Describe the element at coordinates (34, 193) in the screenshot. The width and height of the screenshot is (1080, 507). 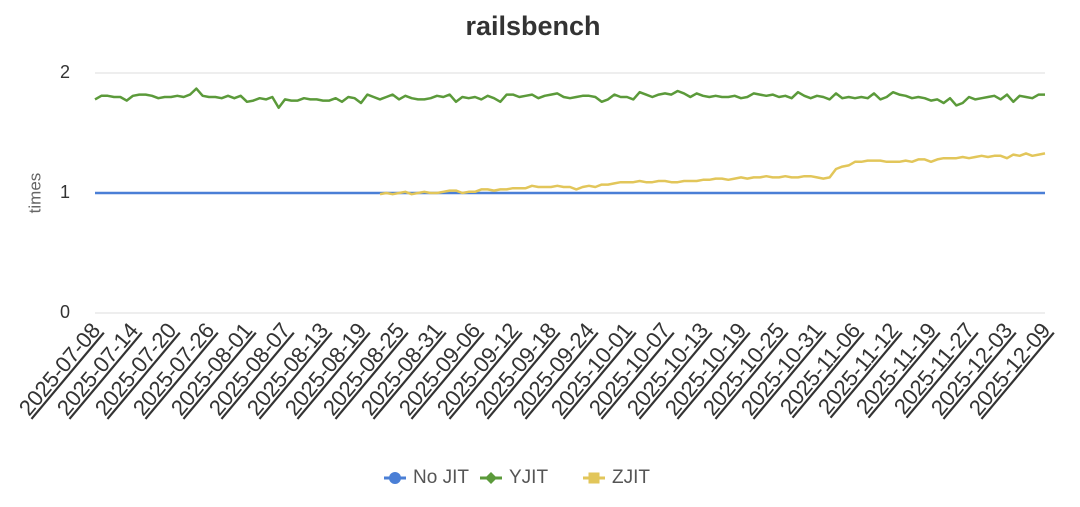
I see `y-axis-label: times` at that location.